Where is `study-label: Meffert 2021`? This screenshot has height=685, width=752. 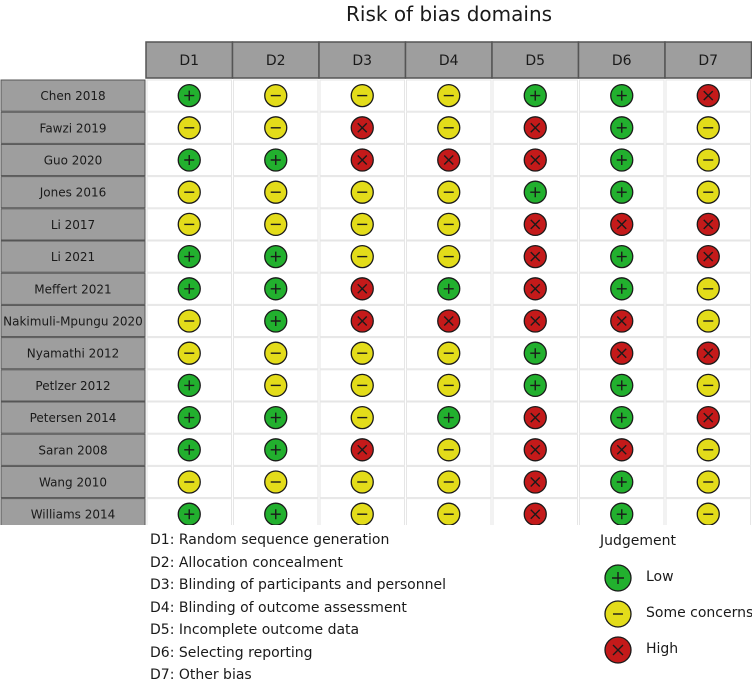
study-label: Meffert 2021 is located at coordinates (72, 289).